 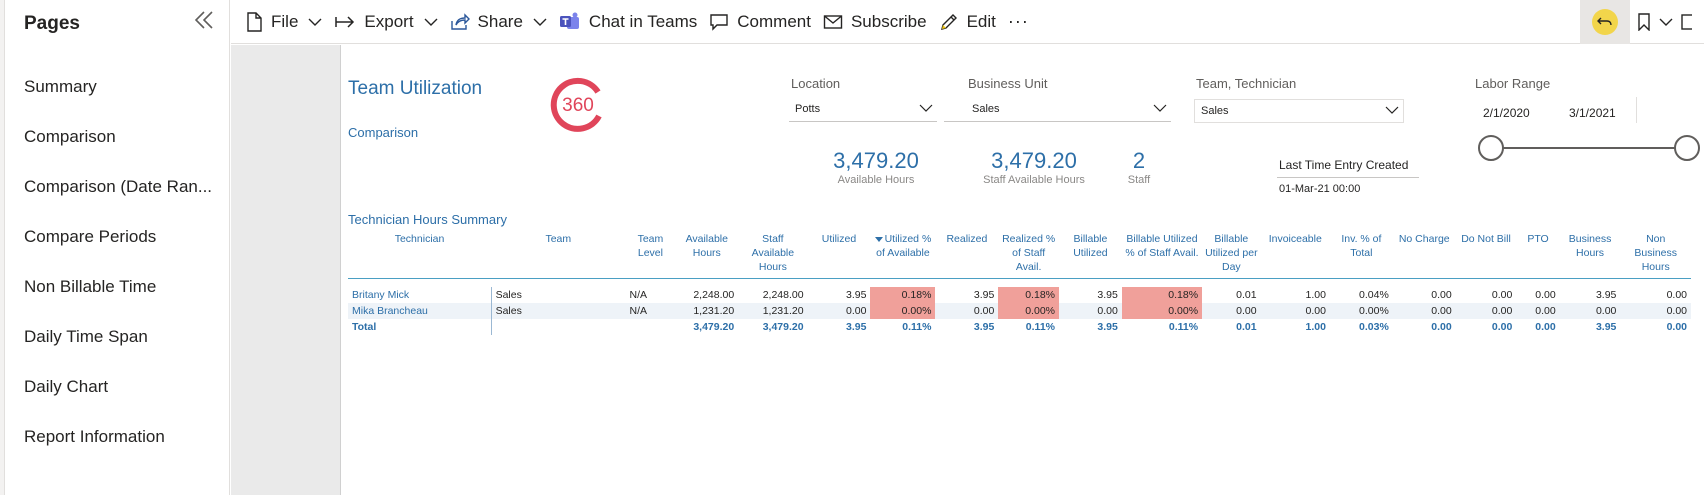 What do you see at coordinates (1315, 326) in the screenshot?
I see `total-invoiceable: 1.00` at bounding box center [1315, 326].